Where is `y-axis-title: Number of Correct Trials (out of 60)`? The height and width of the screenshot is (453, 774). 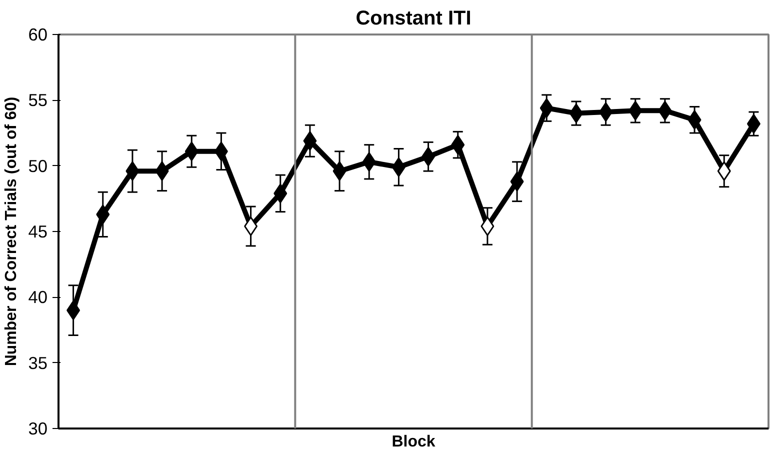
y-axis-title: Number of Correct Trials (out of 60) is located at coordinates (11, 231).